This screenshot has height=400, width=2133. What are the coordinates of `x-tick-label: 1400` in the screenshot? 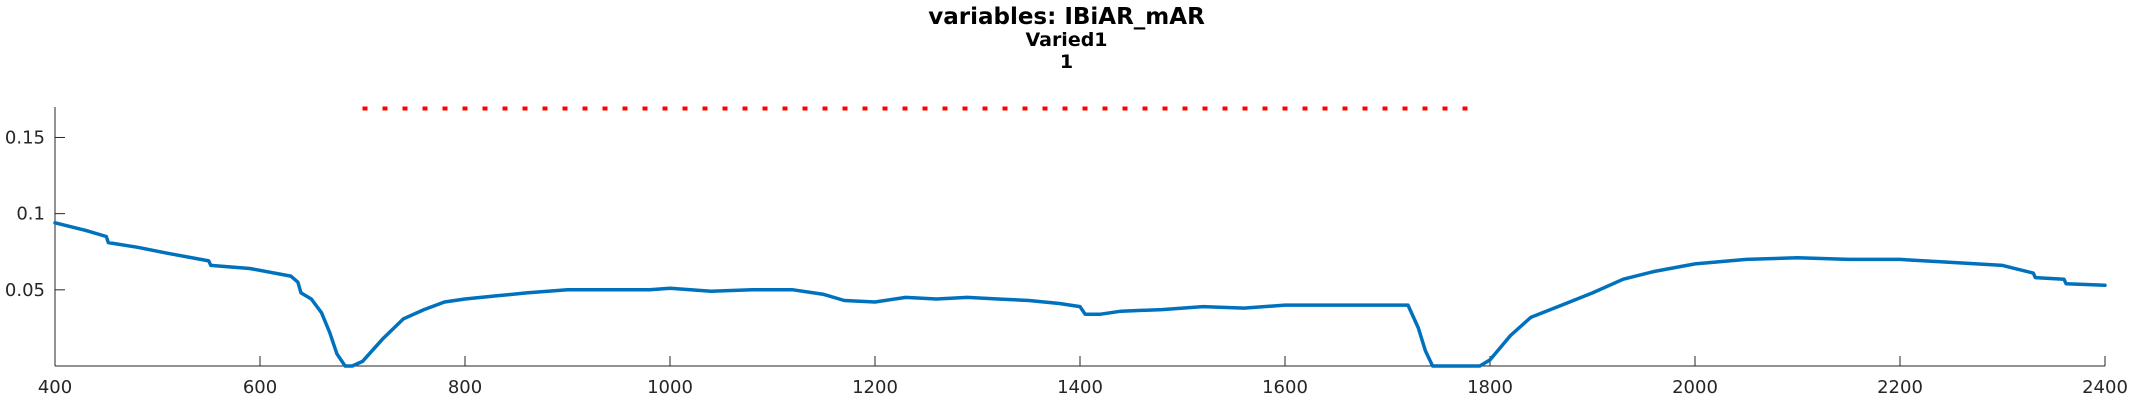 It's located at (1080, 387).